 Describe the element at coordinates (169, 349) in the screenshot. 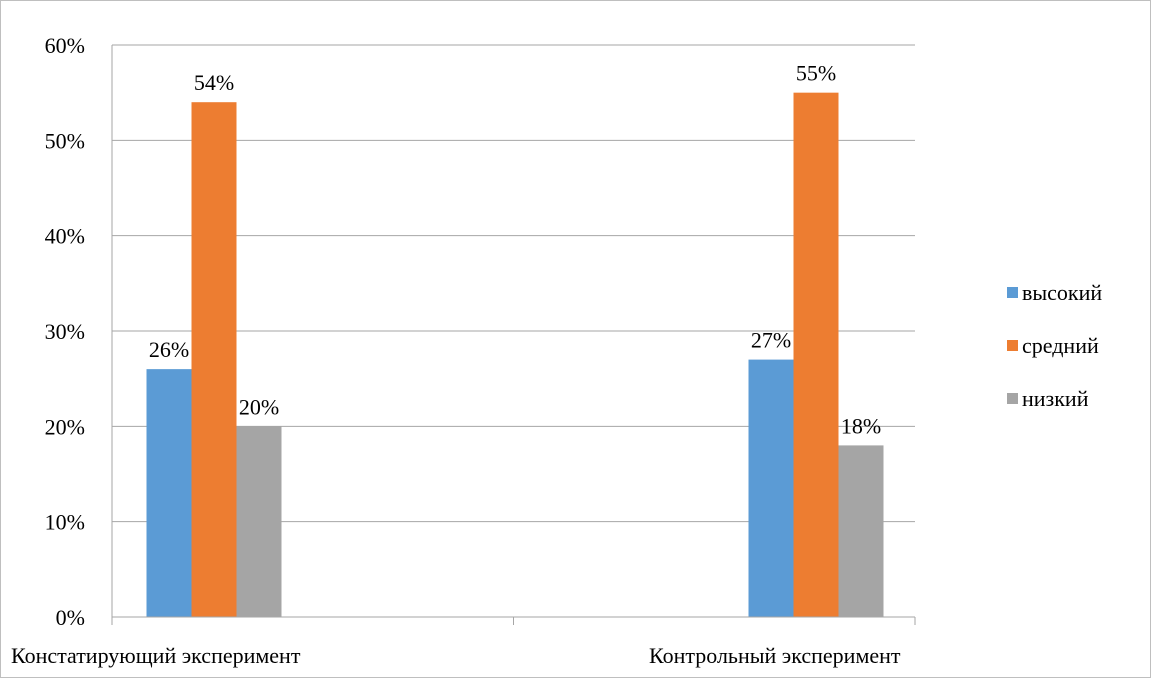

I see `data-label-0-0: 26%` at that location.